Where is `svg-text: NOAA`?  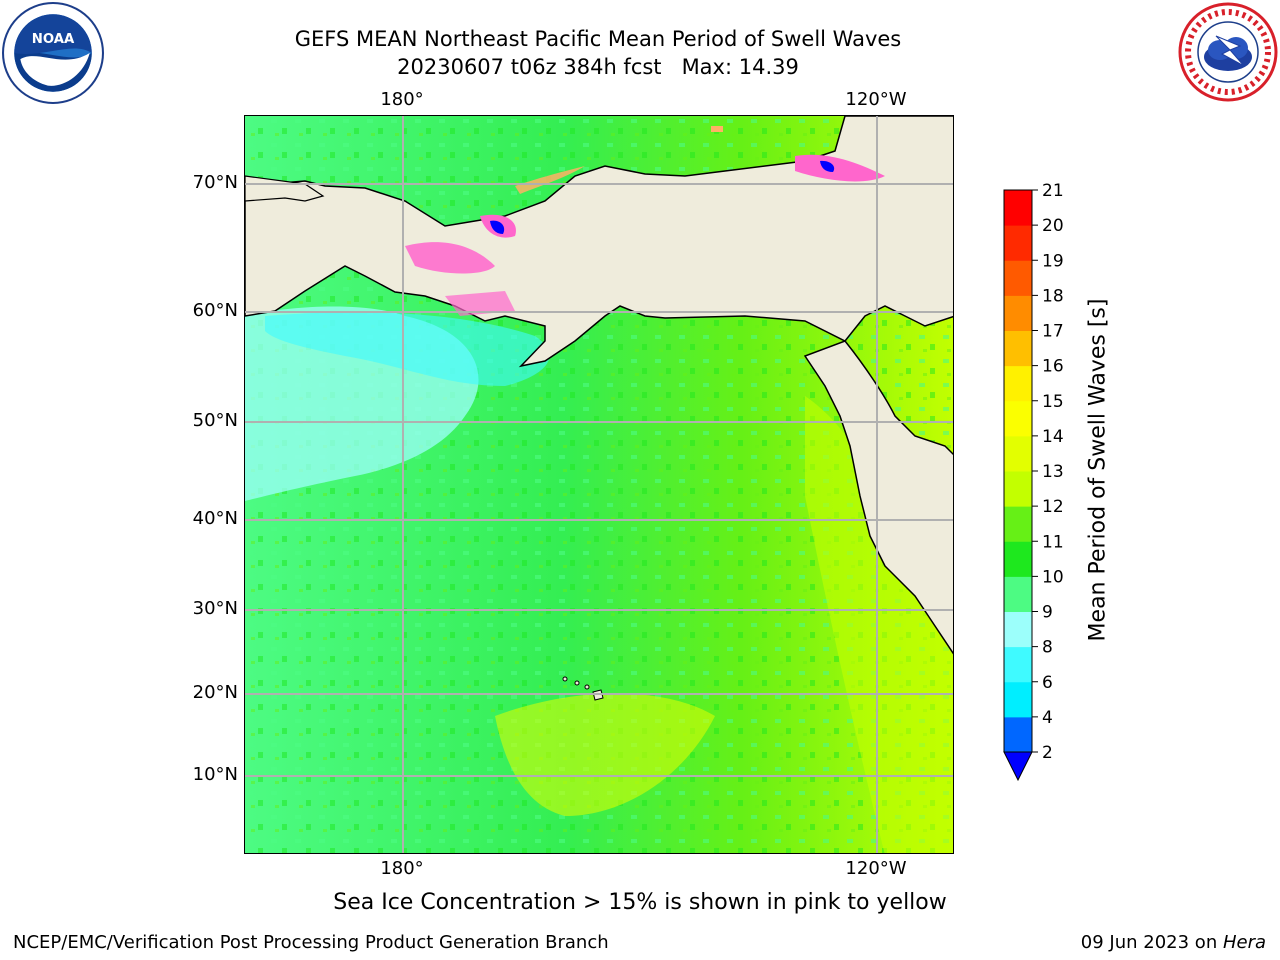
svg-text: NOAA is located at coordinates (53, 39).